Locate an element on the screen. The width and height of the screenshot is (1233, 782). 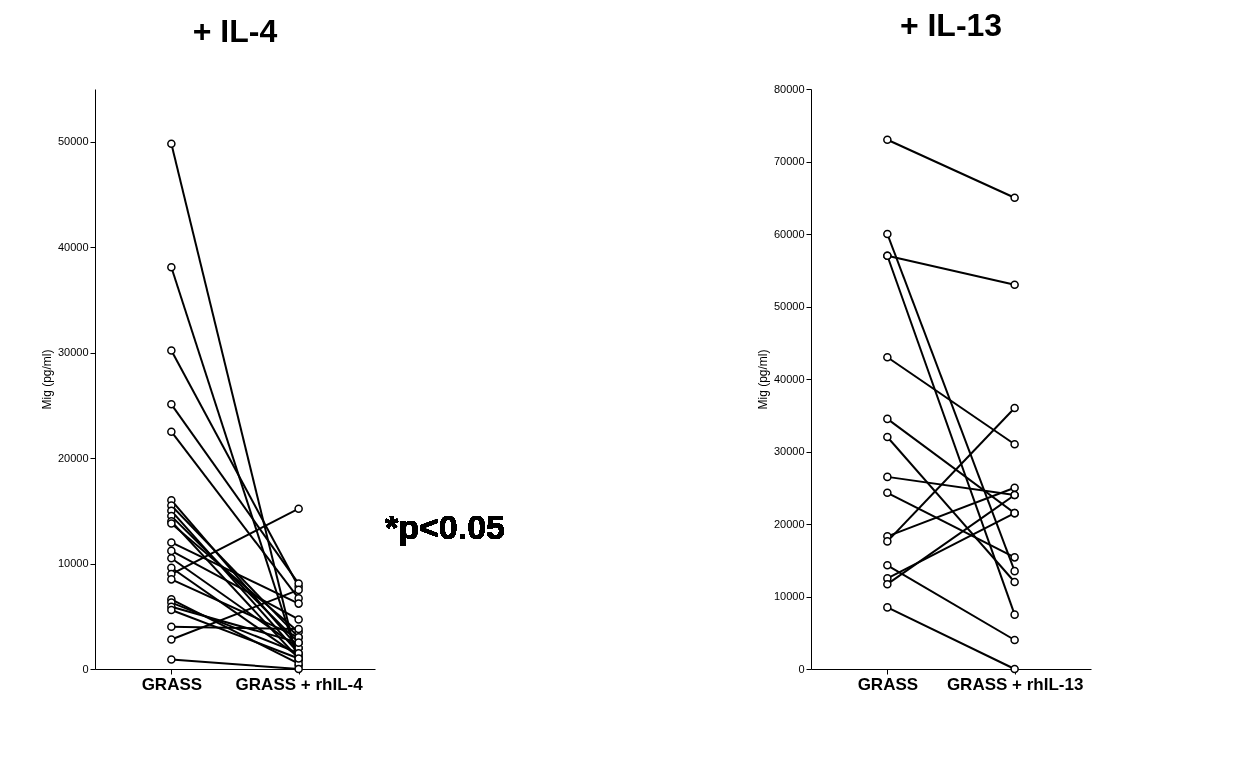
chart-title: + IL-13 is located at coordinates (951, 25).